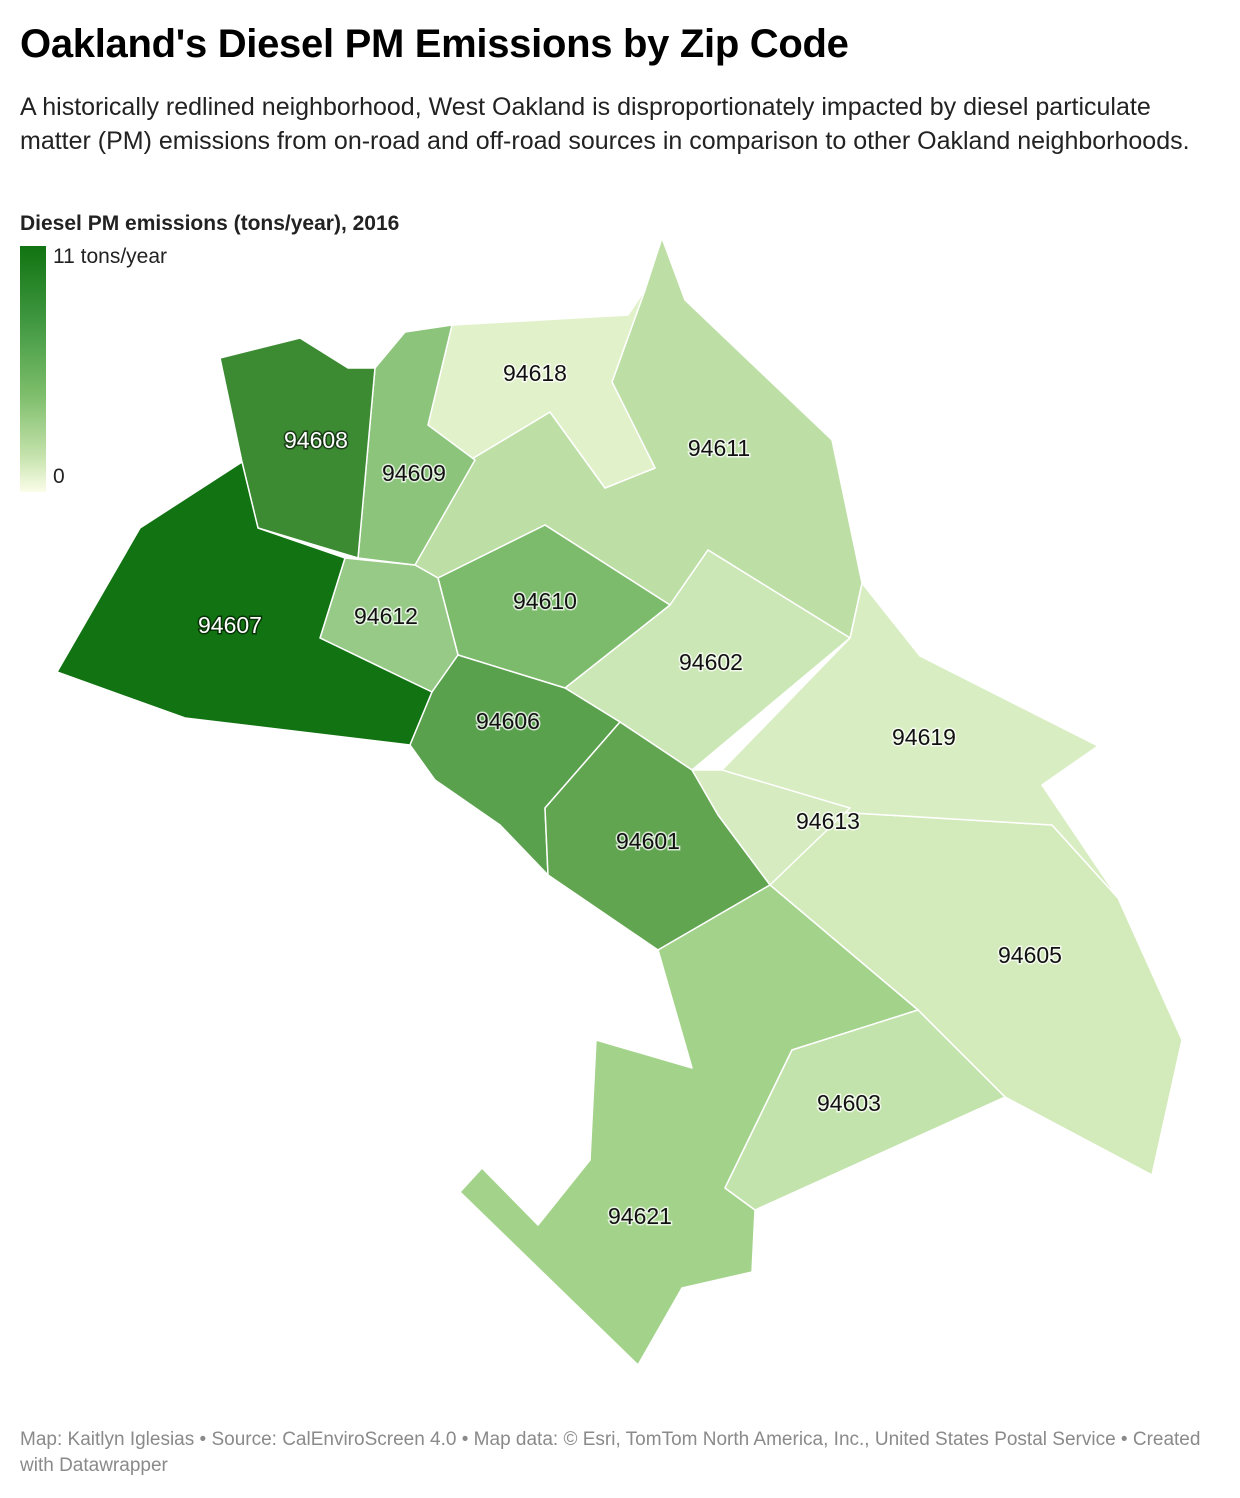 This screenshot has width=1240, height=1498. What do you see at coordinates (924, 737) in the screenshot?
I see `zip-label-94619: 94619` at bounding box center [924, 737].